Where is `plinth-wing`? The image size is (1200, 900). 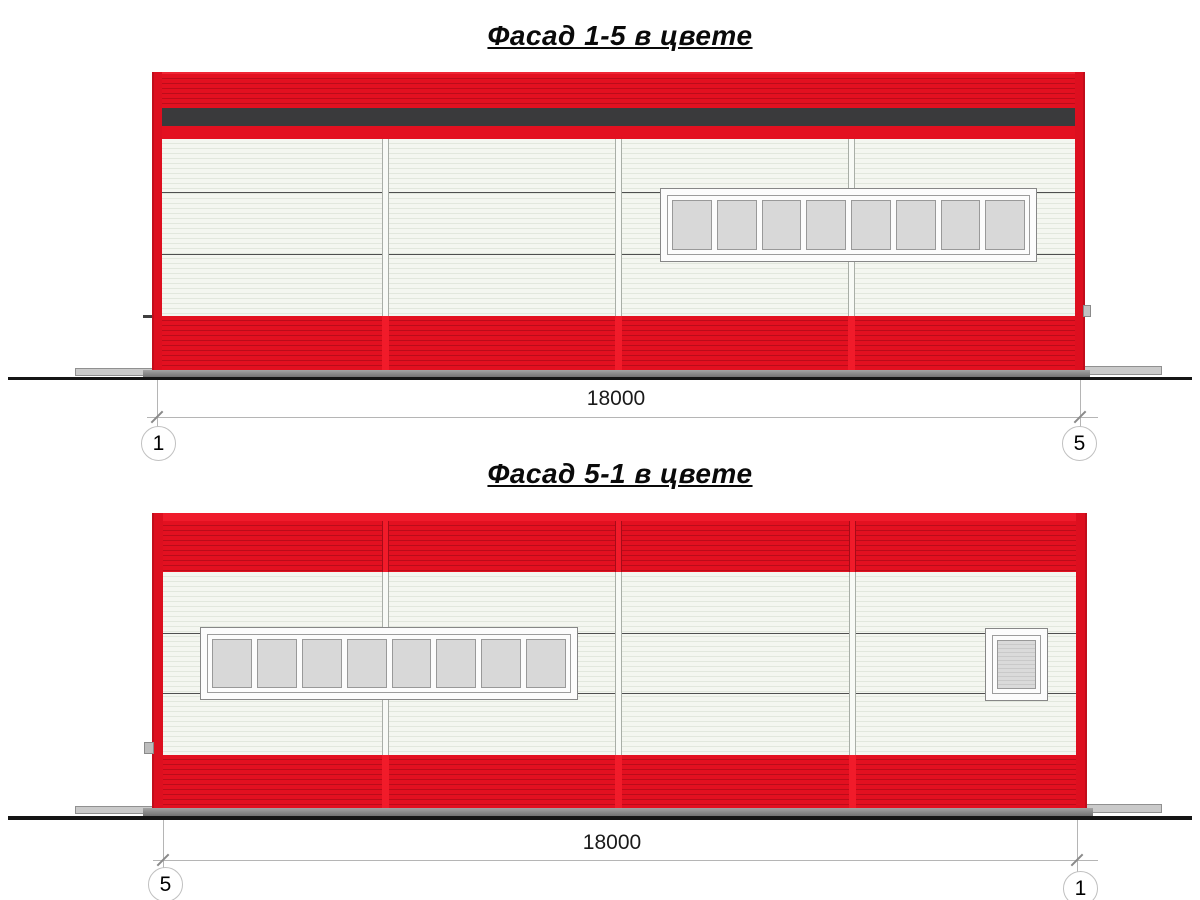
plinth-wing is located at coordinates (1122, 370).